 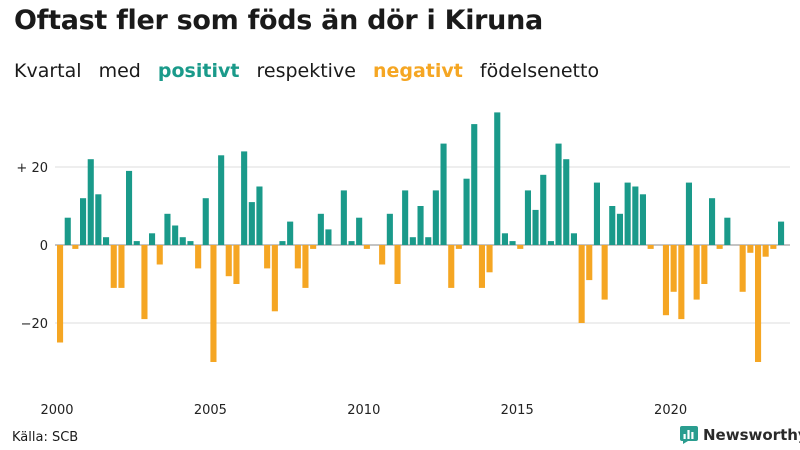 I want to click on x-tick-label: 2015, so click(x=517, y=410).